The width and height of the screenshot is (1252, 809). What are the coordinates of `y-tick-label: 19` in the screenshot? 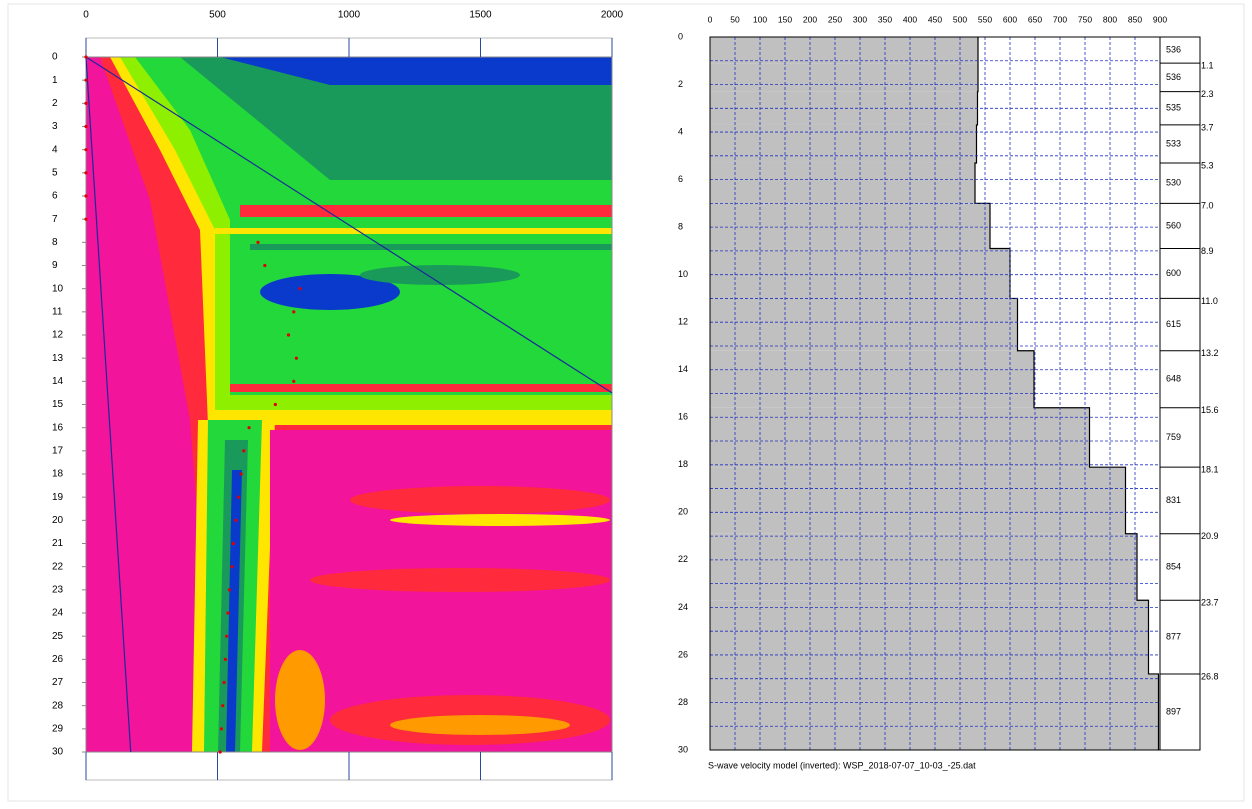 It's located at (58, 497).